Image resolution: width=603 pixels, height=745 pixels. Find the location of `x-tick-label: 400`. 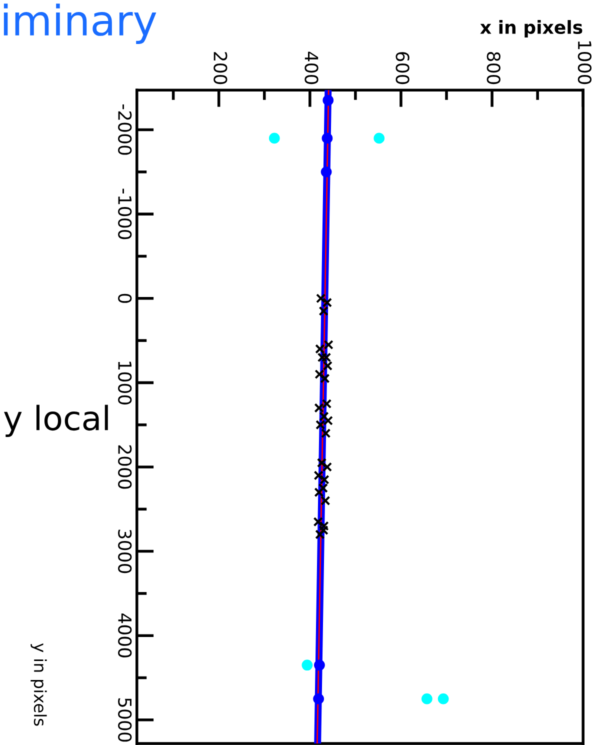

x-tick-label: 400 is located at coordinates (311, 68).